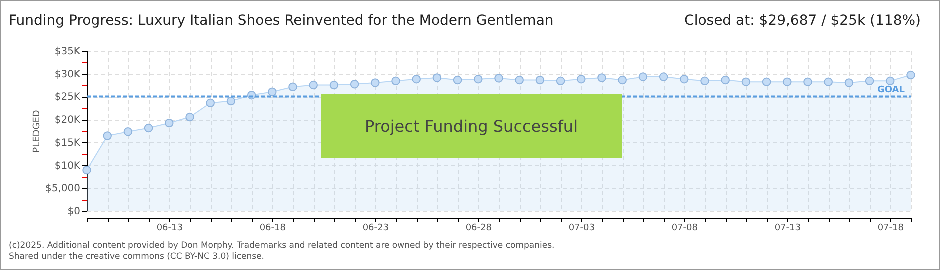 The height and width of the screenshot is (270, 940). What do you see at coordinates (37, 131) in the screenshot?
I see `y-axis-title: PLEDGED` at bounding box center [37, 131].